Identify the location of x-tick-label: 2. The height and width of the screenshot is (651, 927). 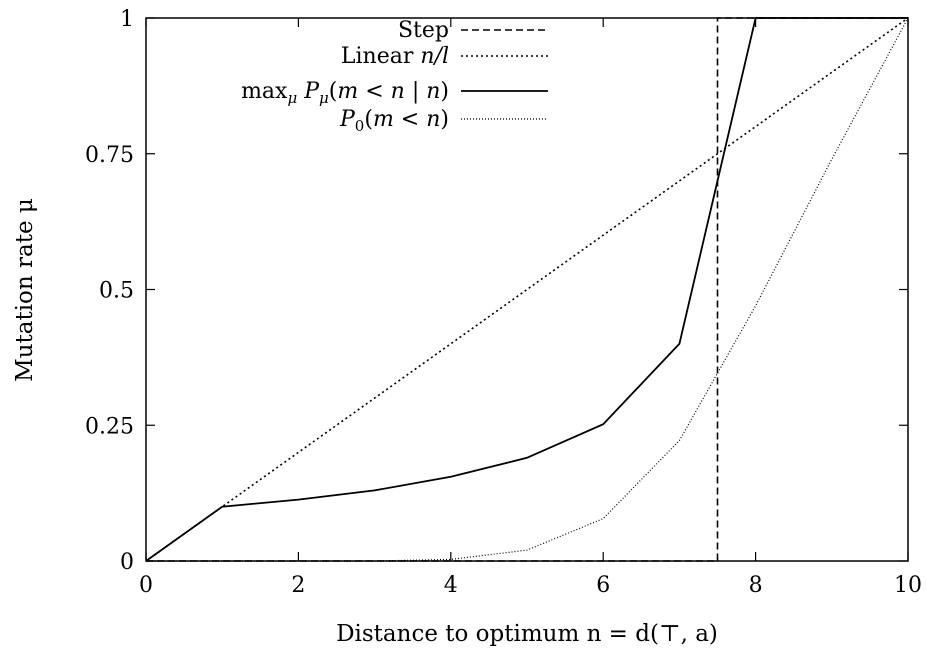
(298, 585).